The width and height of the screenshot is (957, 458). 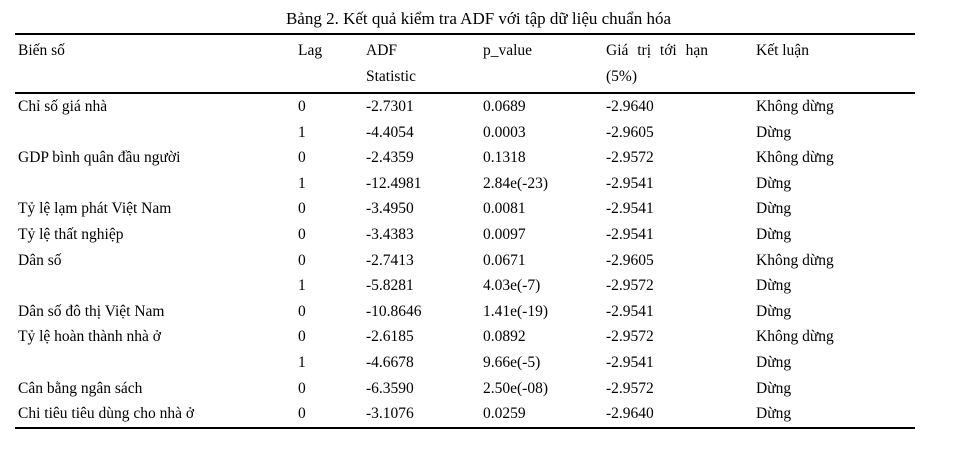 What do you see at coordinates (465, 184) in the screenshot?
I see `table-row: 1 -12.4981 2.84e(-23) -2.9541 Dừng` at bounding box center [465, 184].